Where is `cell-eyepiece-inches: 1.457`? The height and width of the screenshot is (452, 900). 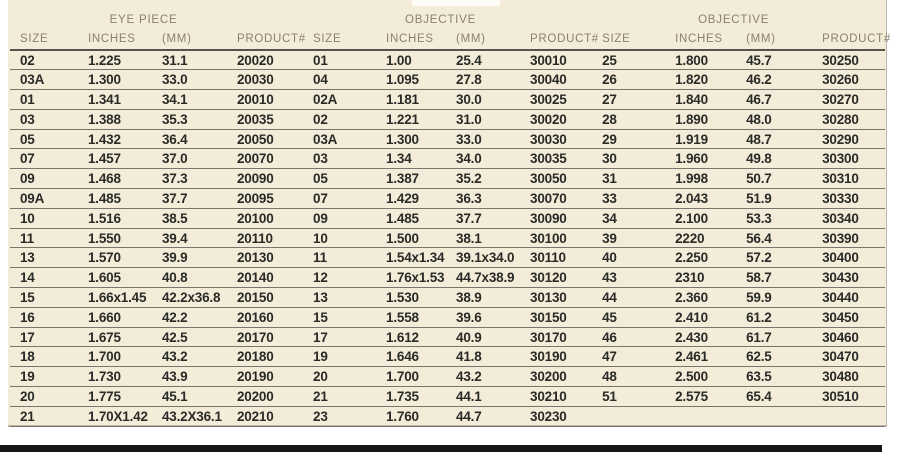 cell-eyepiece-inches: 1.457 is located at coordinates (115, 159).